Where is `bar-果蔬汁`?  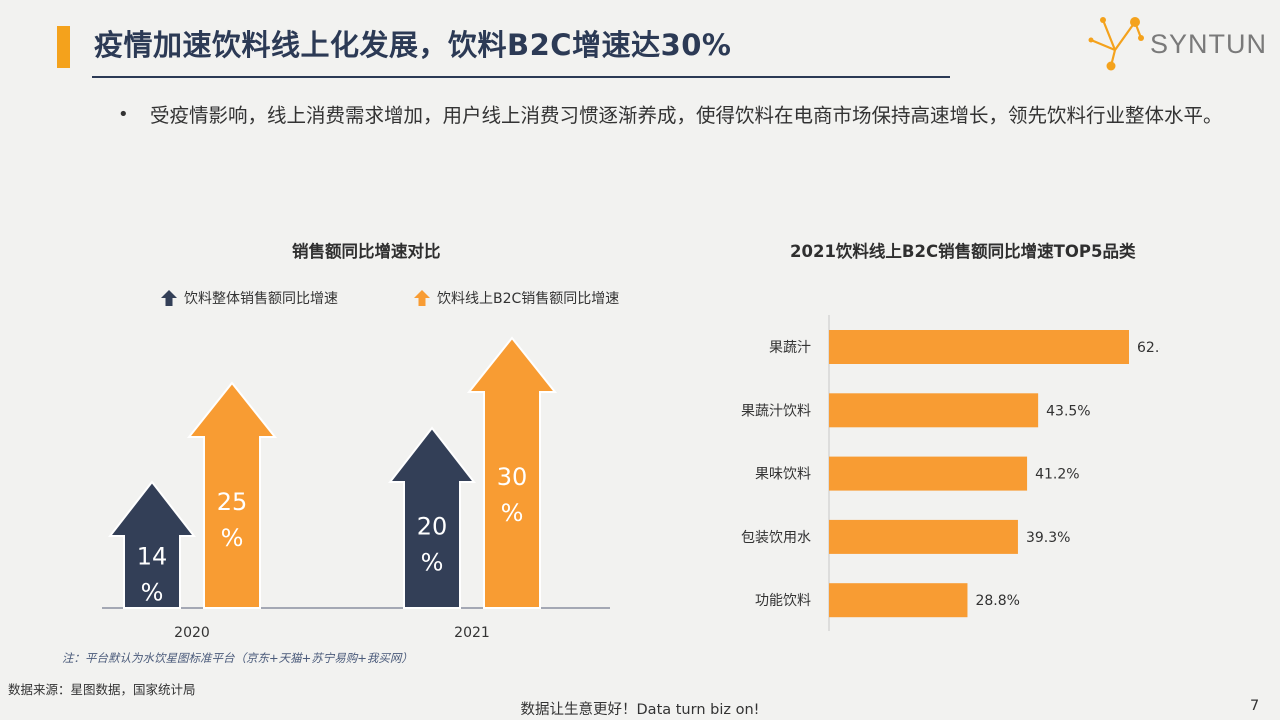 bar-果蔬汁 is located at coordinates (979, 347).